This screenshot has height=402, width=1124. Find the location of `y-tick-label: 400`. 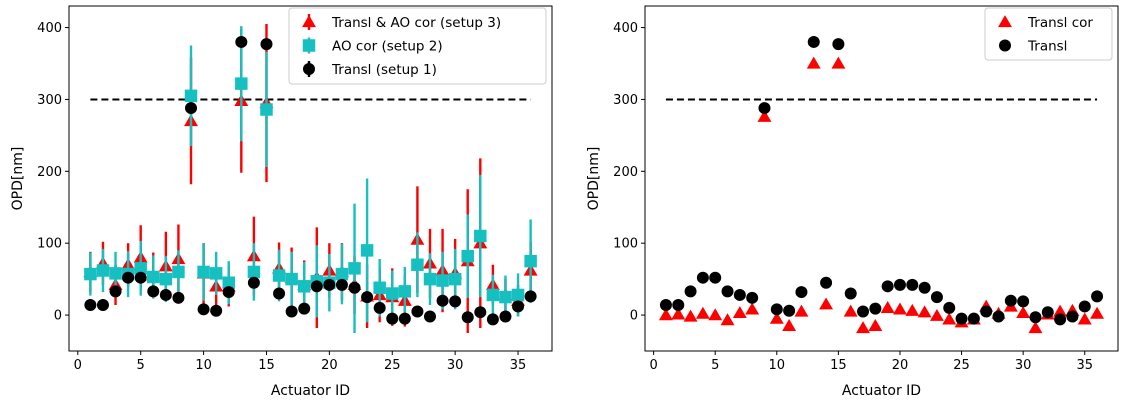

y-tick-label: 400 is located at coordinates (49, 28).